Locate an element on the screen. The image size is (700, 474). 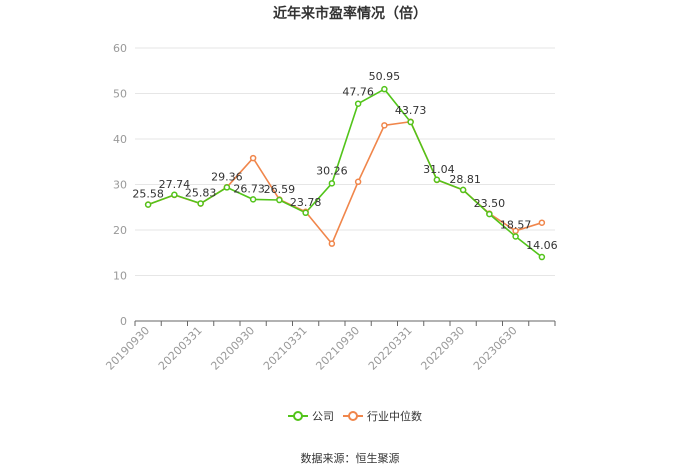
y-axis: 0 10 20 30 40 50 60 is located at coordinates (120, 185).